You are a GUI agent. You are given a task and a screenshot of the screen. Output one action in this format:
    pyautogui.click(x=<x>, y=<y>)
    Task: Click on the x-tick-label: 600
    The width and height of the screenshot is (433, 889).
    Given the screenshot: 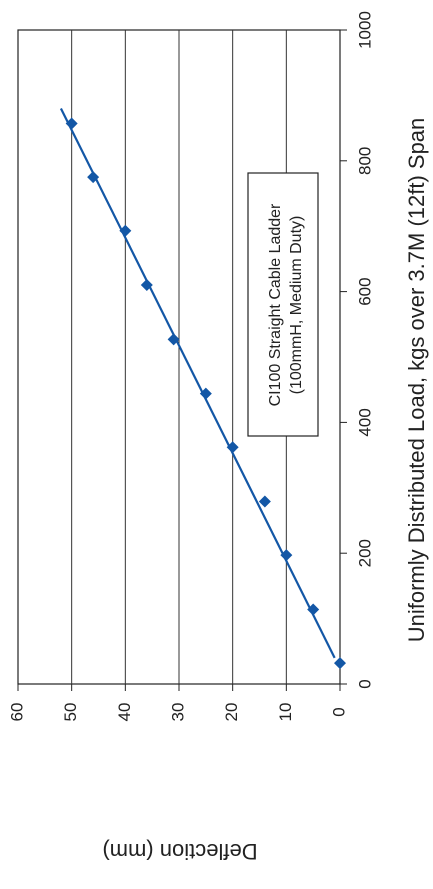 What is the action you would take?
    pyautogui.click(x=364, y=291)
    